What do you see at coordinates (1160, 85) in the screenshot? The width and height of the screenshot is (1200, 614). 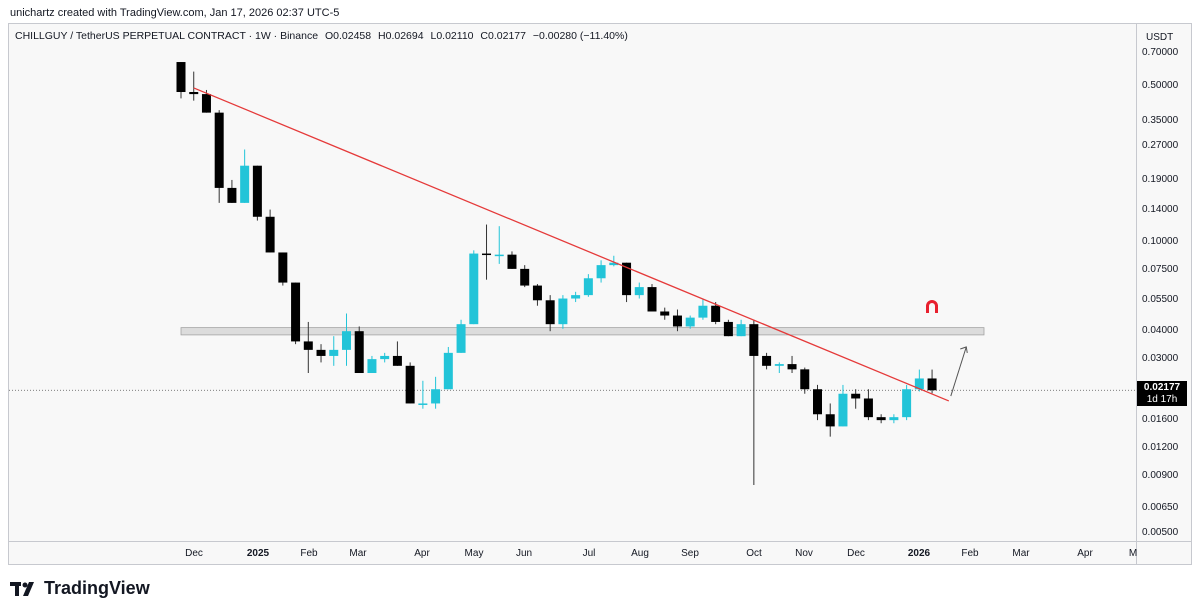 I see `price-tick-label: 0.50000` at bounding box center [1160, 85].